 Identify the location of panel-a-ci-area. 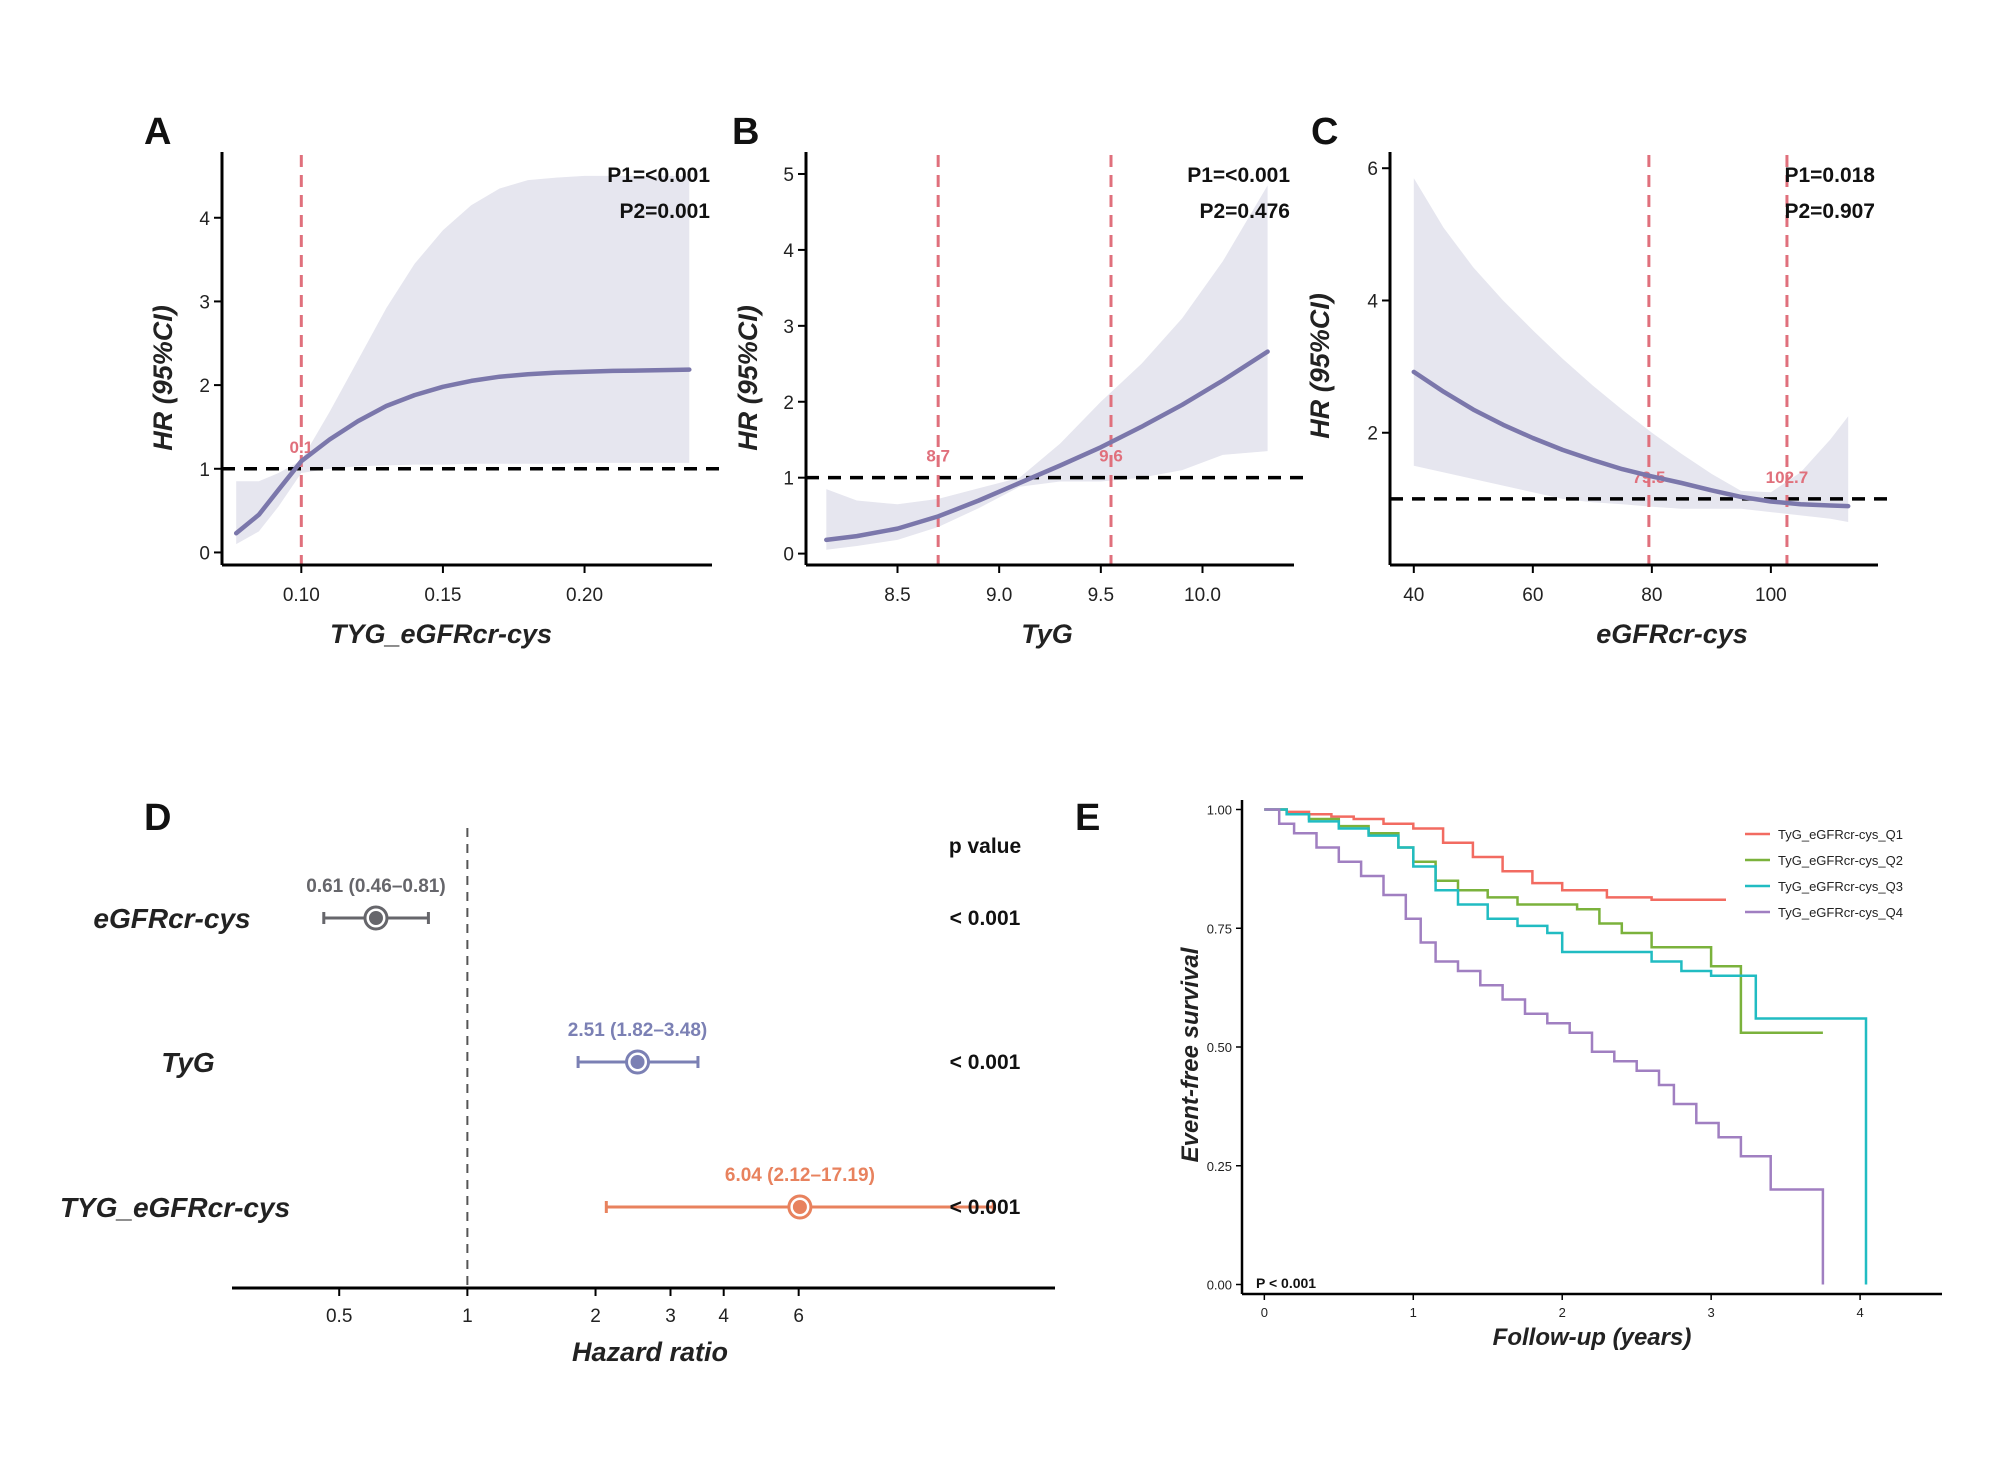
(463, 360).